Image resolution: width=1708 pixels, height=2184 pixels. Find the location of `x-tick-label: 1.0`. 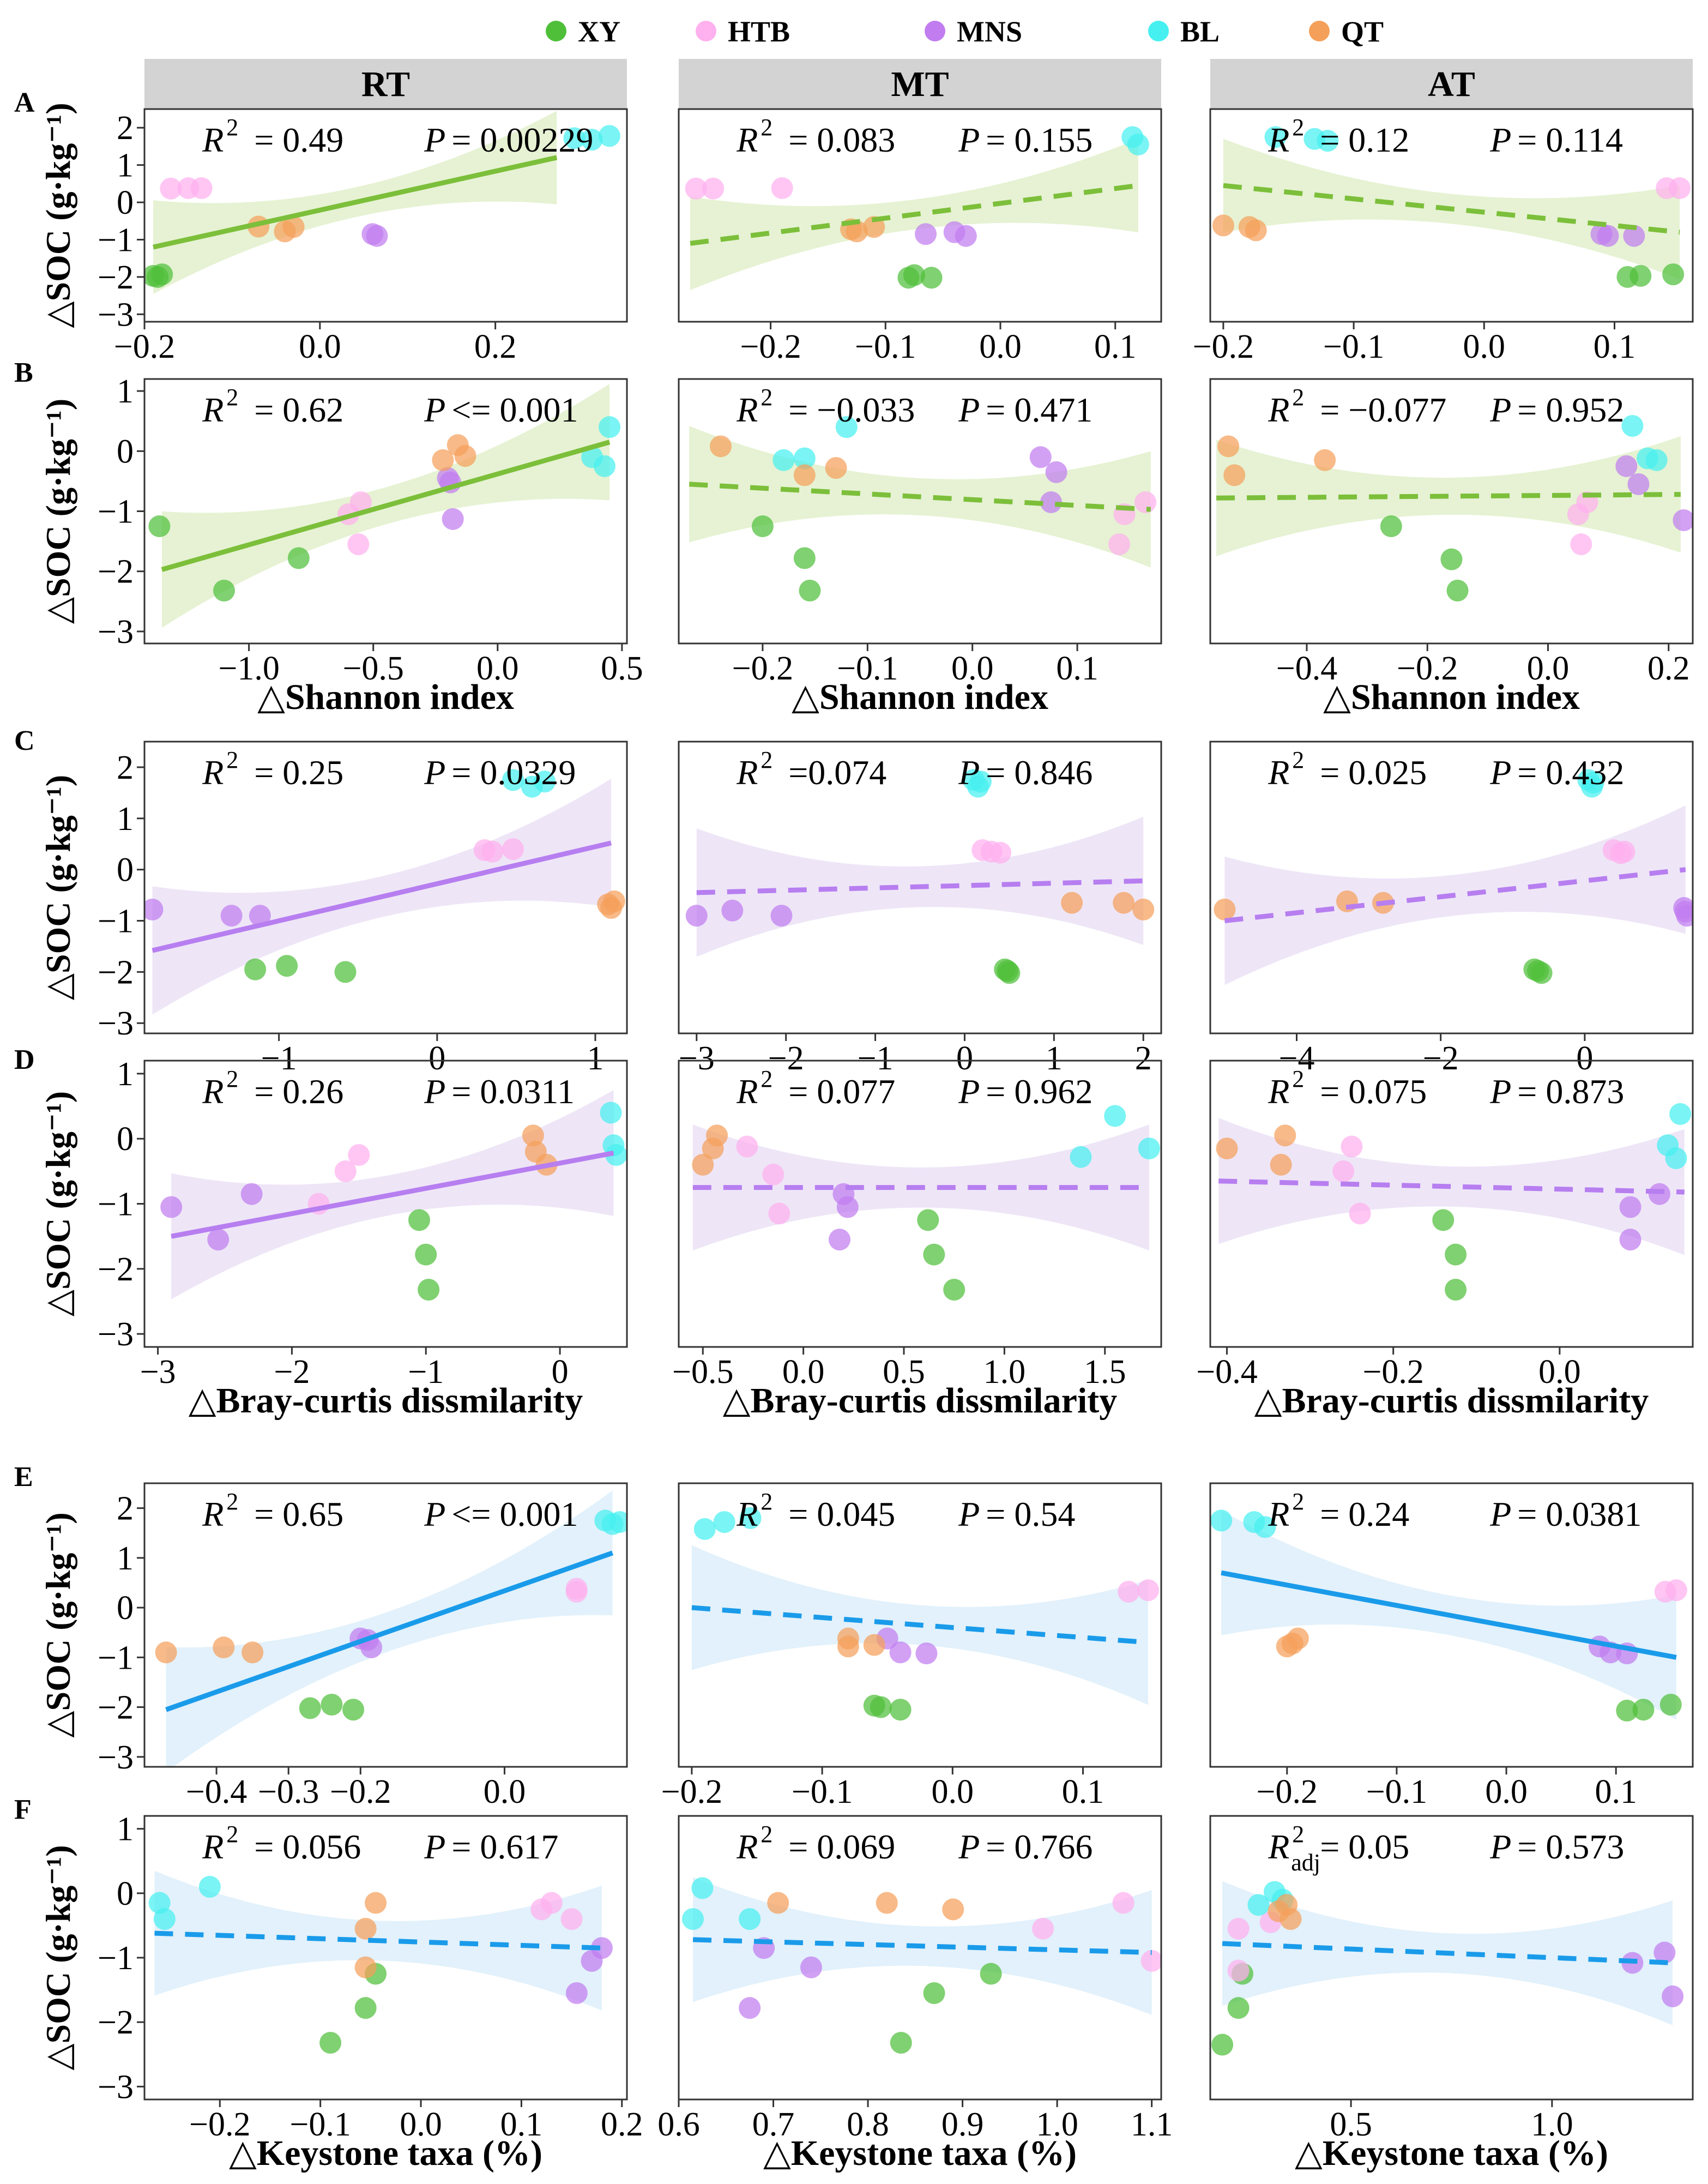

x-tick-label: 1.0 is located at coordinates (1057, 2124).